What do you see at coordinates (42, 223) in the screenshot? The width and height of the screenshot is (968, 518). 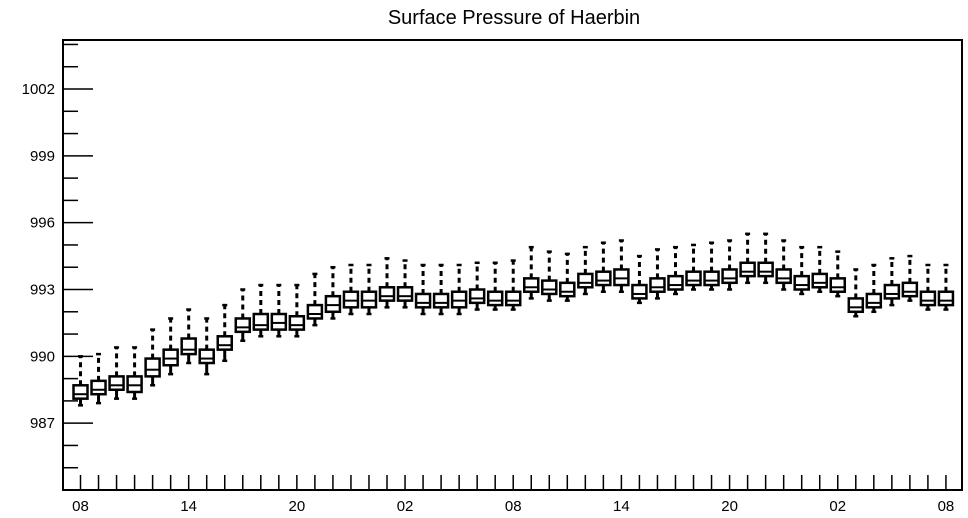 I see `y-tick-label: 996` at bounding box center [42, 223].